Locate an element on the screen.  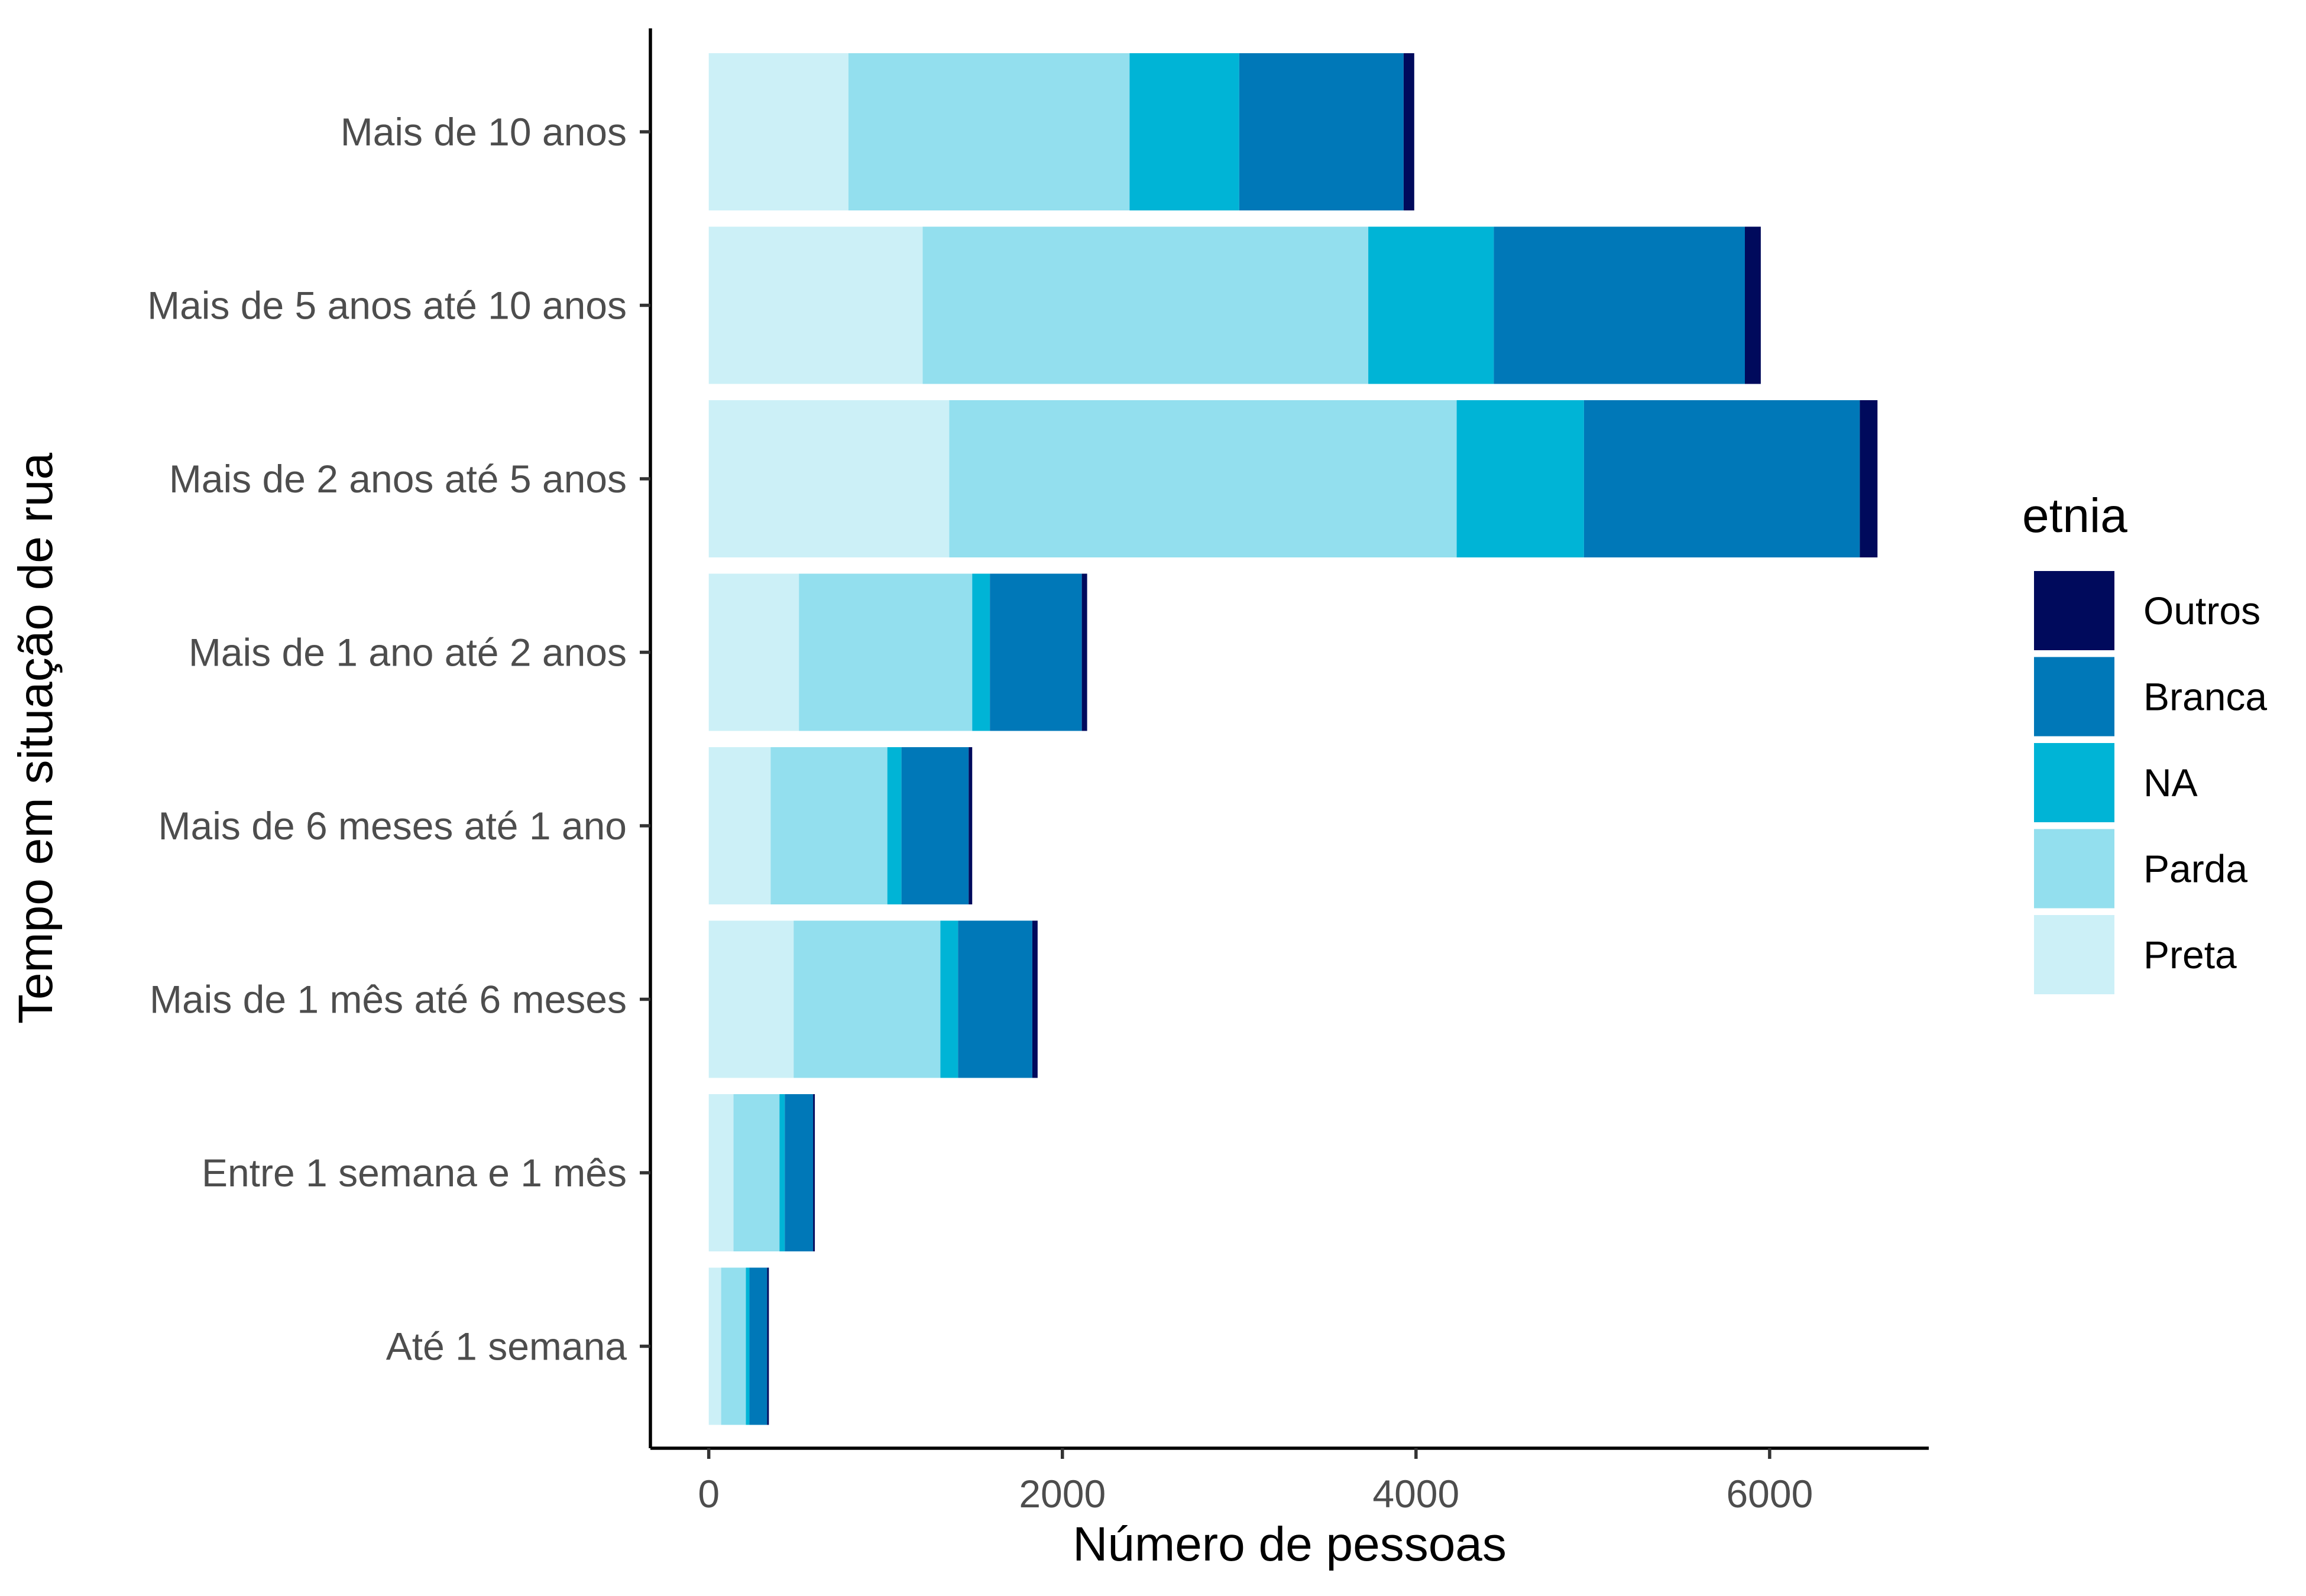
legend-key-na is located at coordinates (2074, 783).